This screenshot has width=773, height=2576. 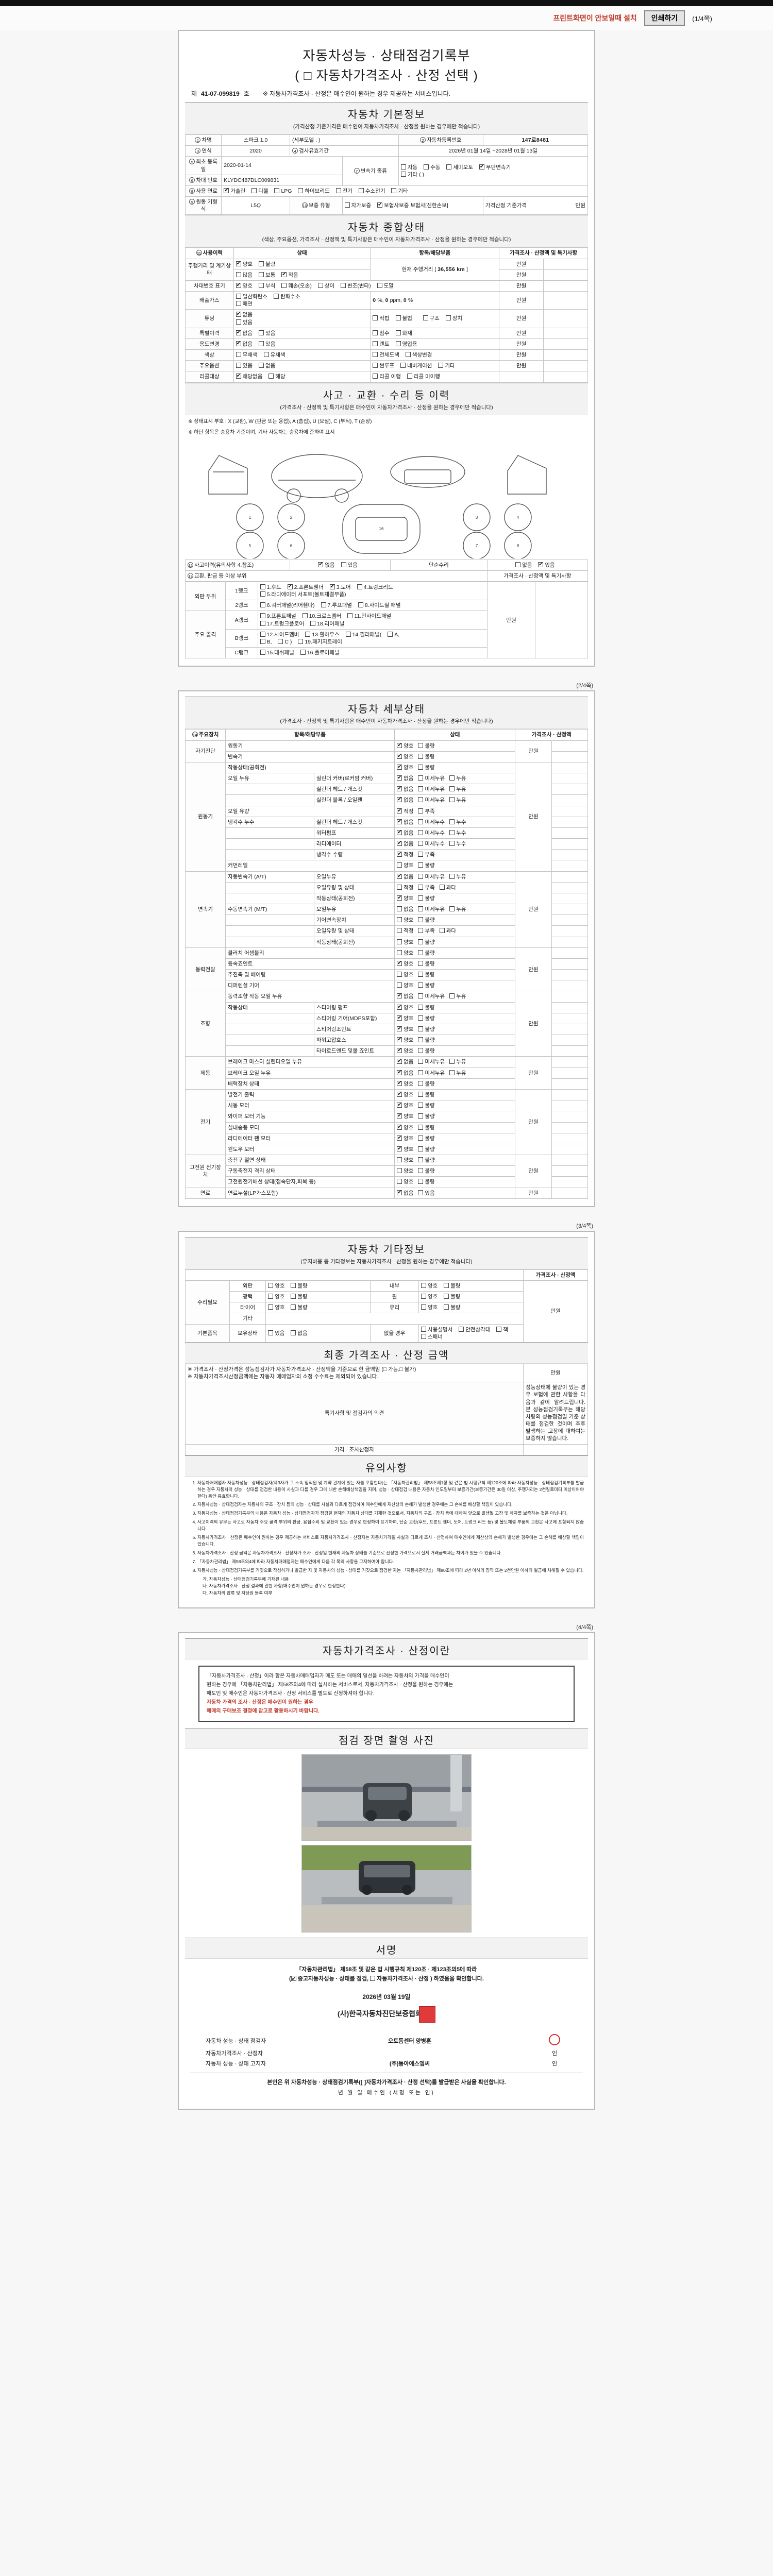 What do you see at coordinates (427, 854) in the screenshot?
I see `detail-state-option: 부족` at bounding box center [427, 854].